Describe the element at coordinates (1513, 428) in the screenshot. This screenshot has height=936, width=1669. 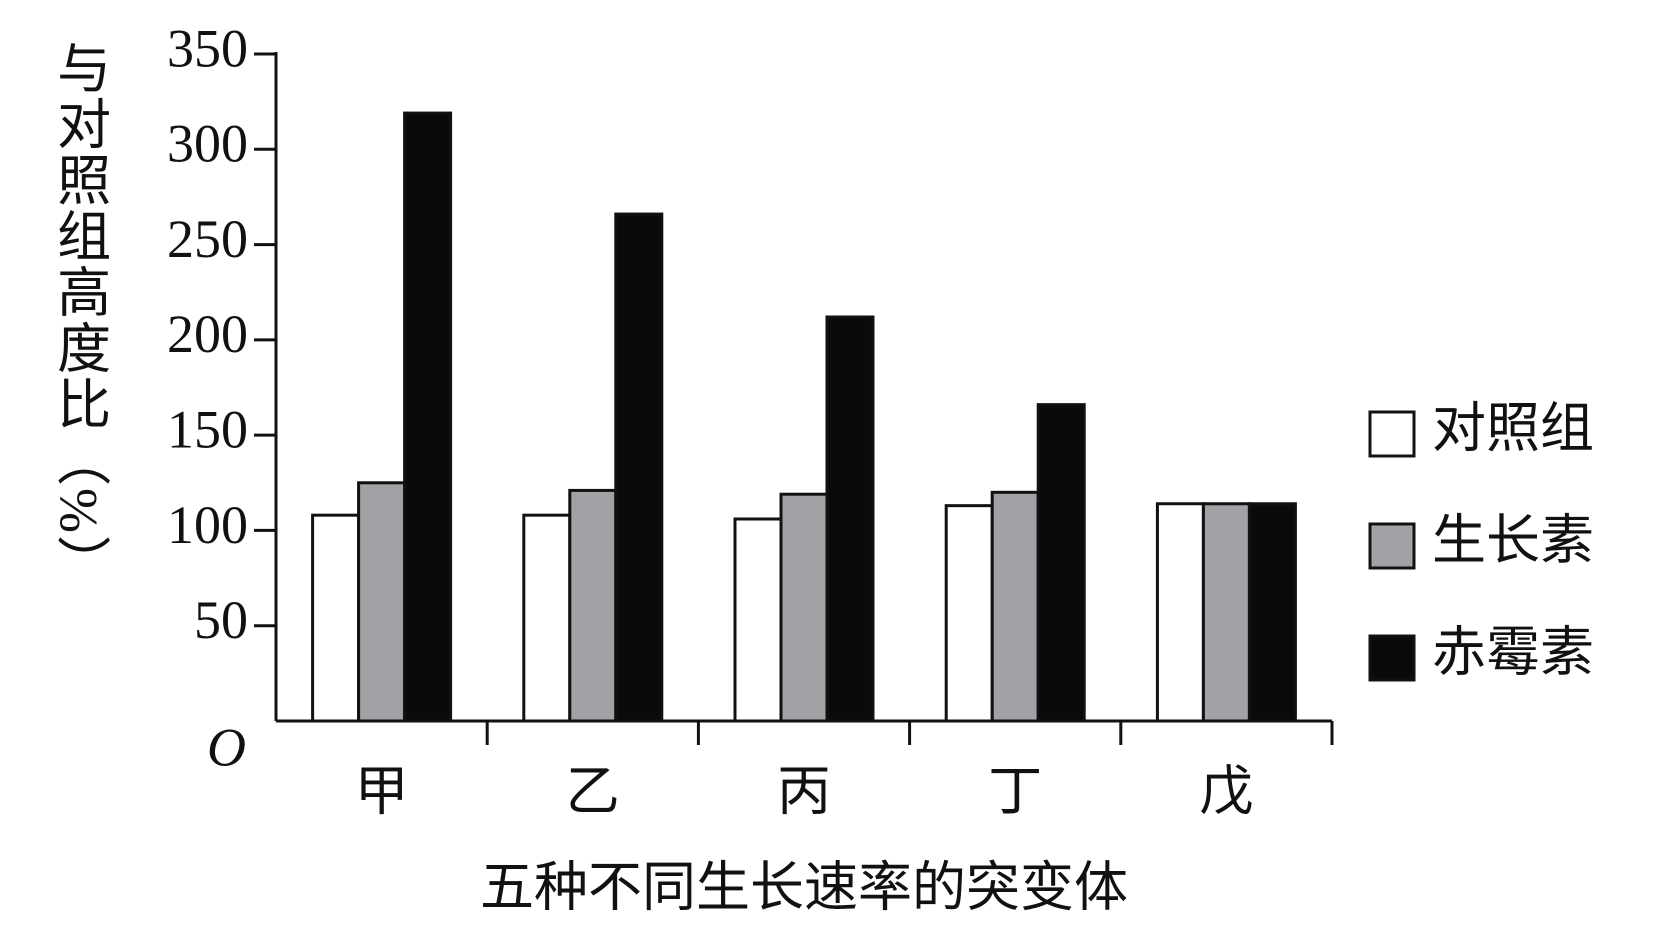
I see `legend-label: 对照组` at that location.